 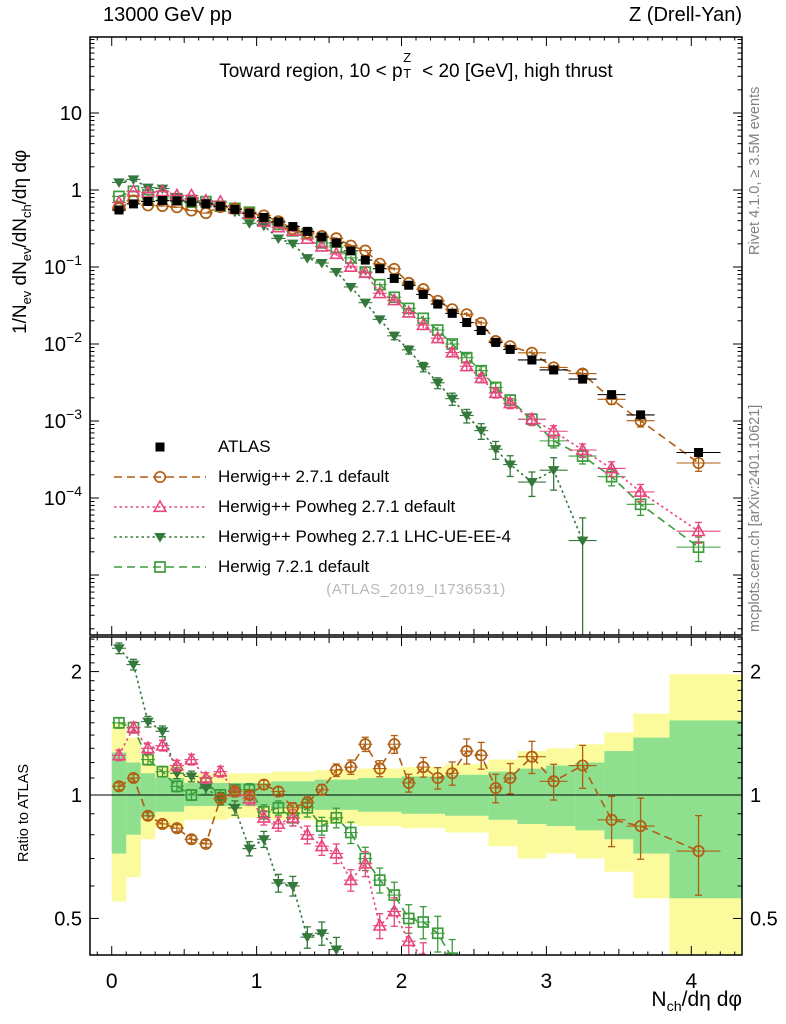 I want to click on legend-label: Herwig 7.2.1 default, so click(x=294, y=566).